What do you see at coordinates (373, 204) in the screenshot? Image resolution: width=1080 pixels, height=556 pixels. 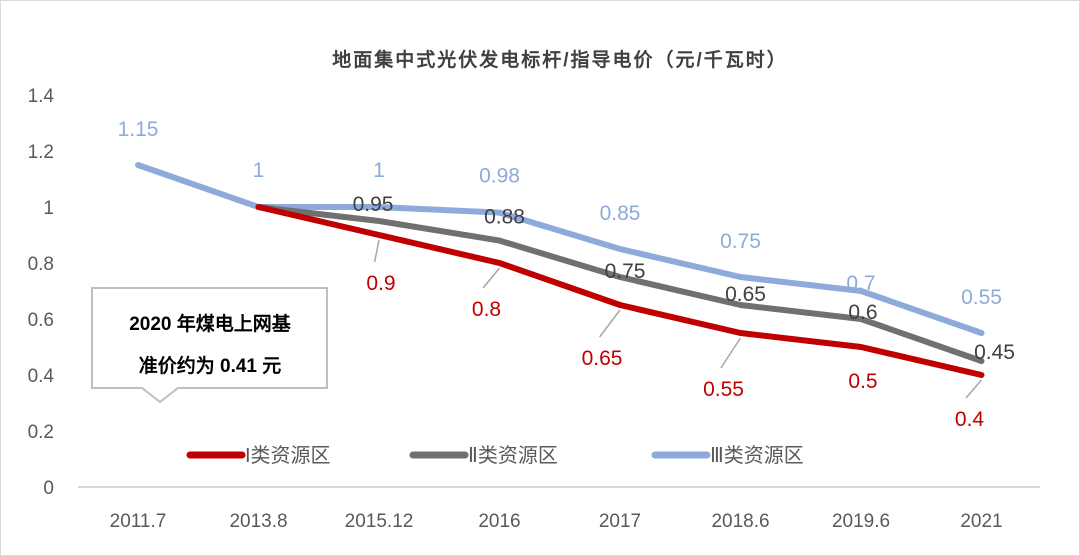 I see `data-label: 0.95` at bounding box center [373, 204].